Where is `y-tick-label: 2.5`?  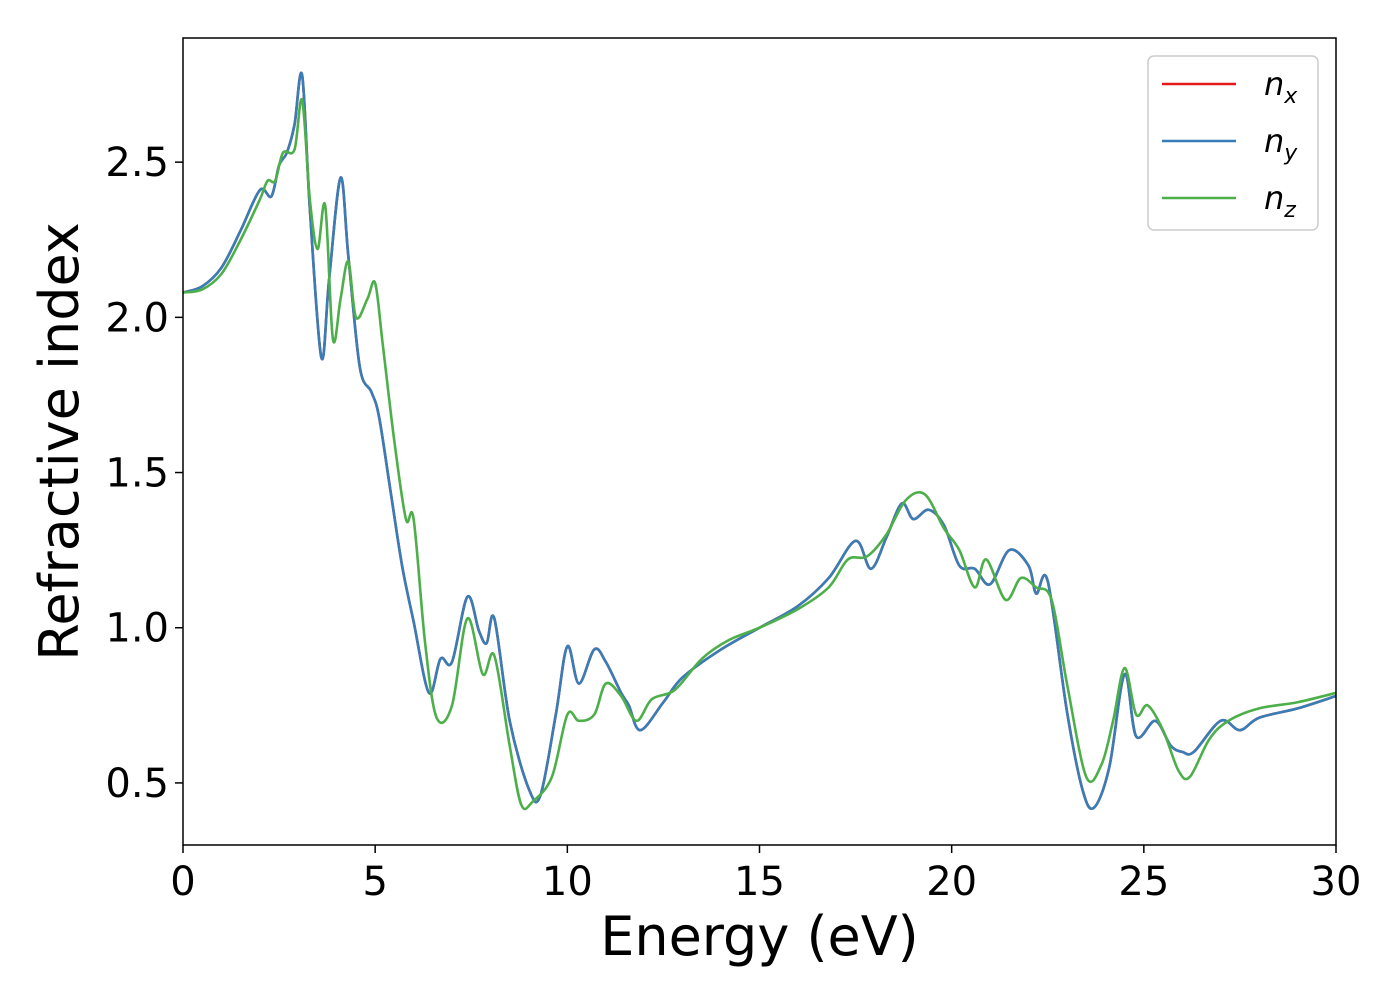
y-tick-label: 2.5 is located at coordinates (137, 163).